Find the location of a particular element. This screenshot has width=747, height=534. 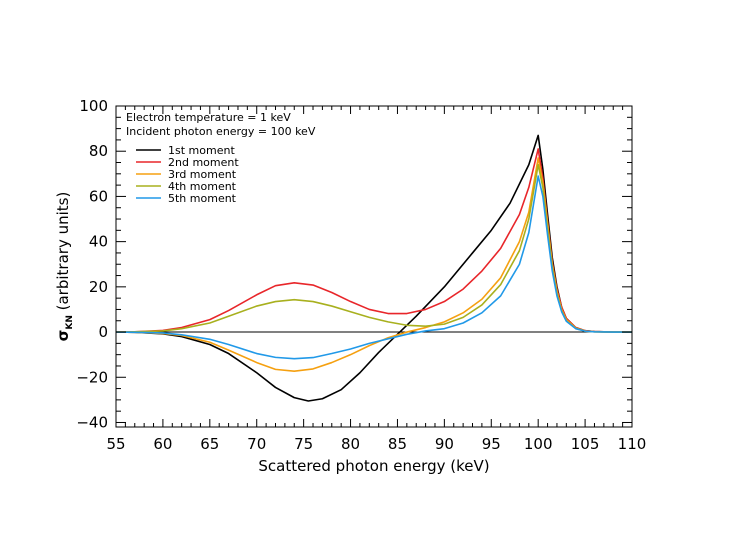

x-tick-label: 90 is located at coordinates (444, 444).